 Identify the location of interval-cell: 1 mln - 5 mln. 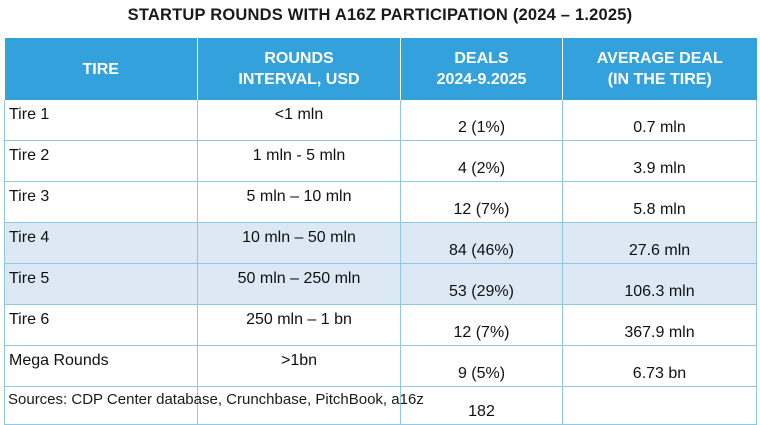
(299, 161).